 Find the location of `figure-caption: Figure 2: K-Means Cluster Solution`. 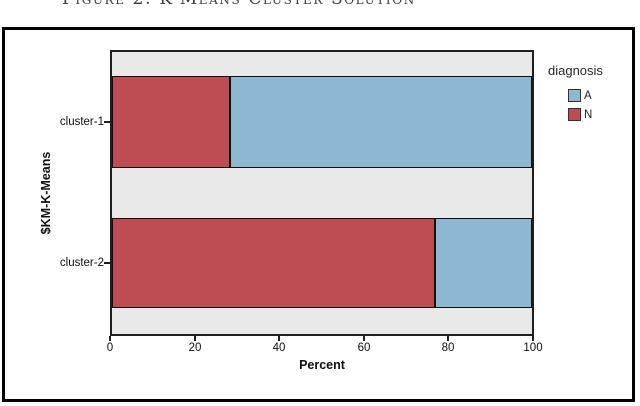

figure-caption: Figure 2: K-Means Cluster Solution is located at coordinates (239, 4).